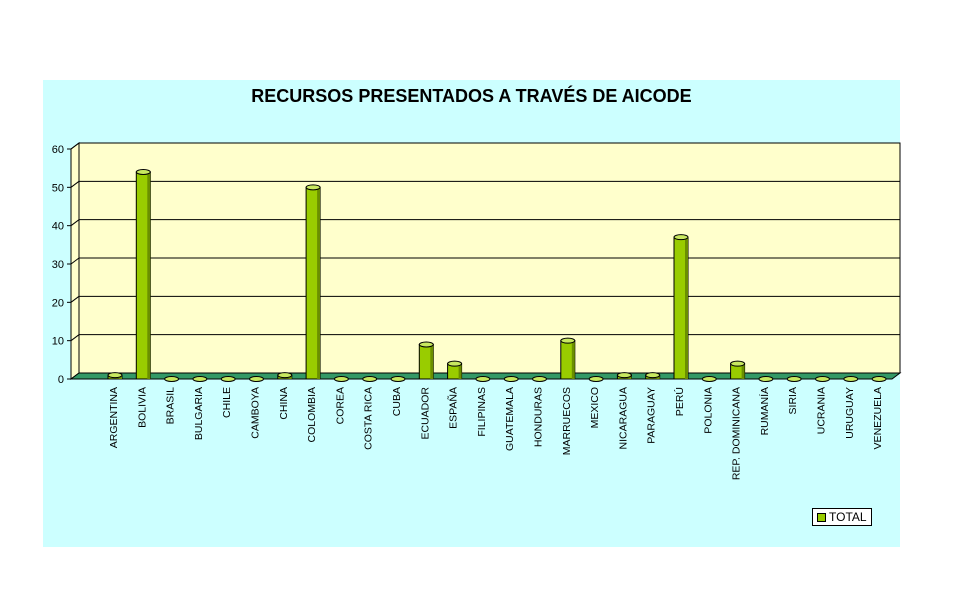 This screenshot has width=969, height=604. I want to click on x-tick-label: CUBA, so click(397, 401).